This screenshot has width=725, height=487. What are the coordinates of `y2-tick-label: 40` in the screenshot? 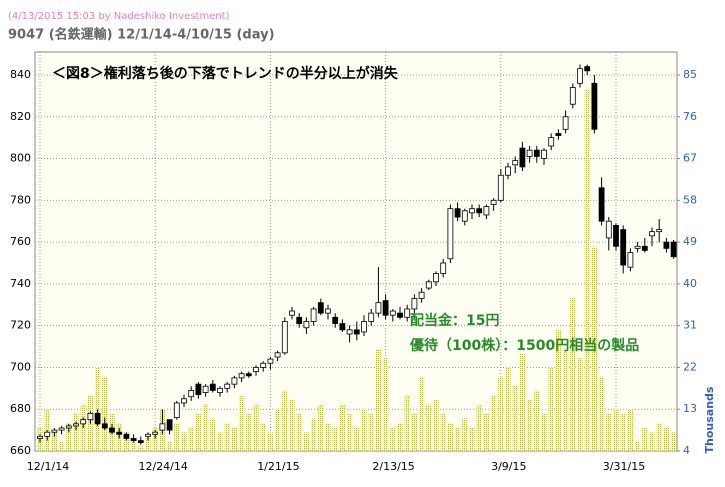 It's located at (690, 283).